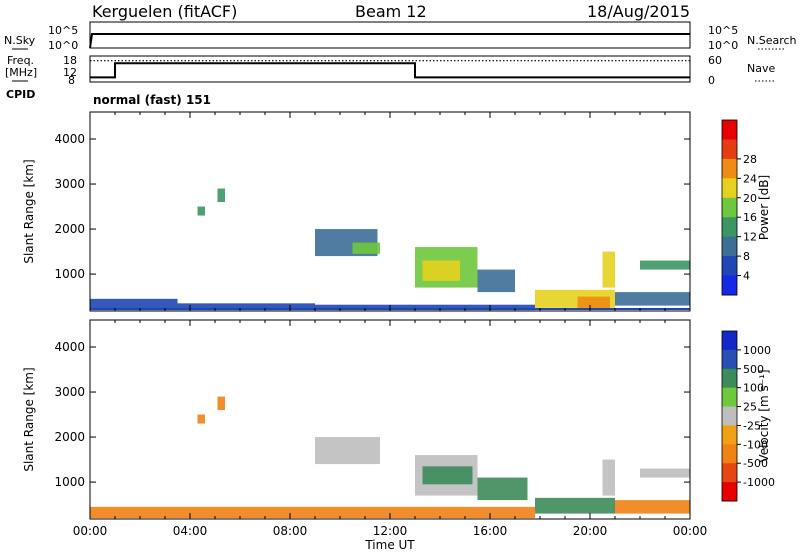 This screenshot has height=558, width=800. What do you see at coordinates (164, 11) in the screenshot?
I see `station-title: Kerguelen (fitACF)` at bounding box center [164, 11].